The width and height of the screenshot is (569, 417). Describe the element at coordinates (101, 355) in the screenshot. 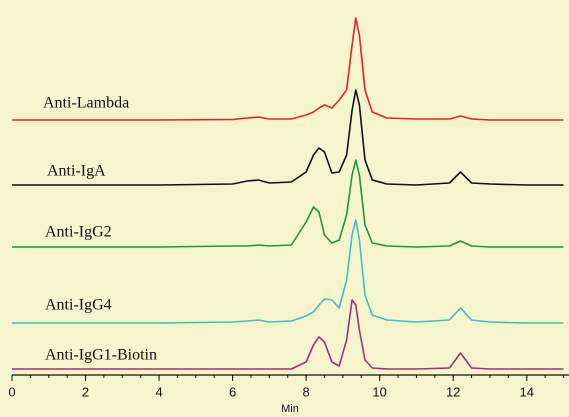

I see `trace-label: Anti-IgG1-Biotin` at that location.